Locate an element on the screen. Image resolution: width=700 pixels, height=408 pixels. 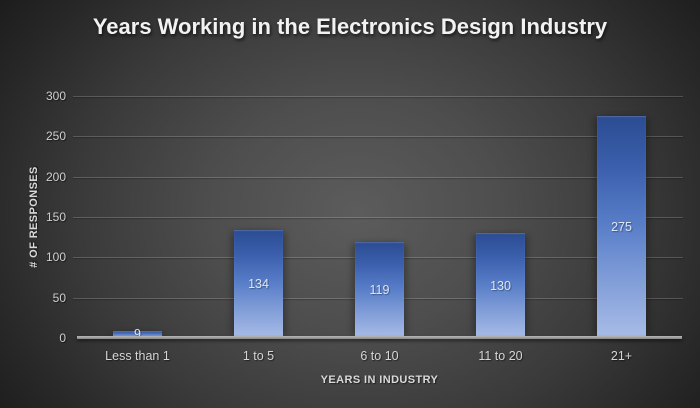
bar-2: 119 is located at coordinates (379, 290).